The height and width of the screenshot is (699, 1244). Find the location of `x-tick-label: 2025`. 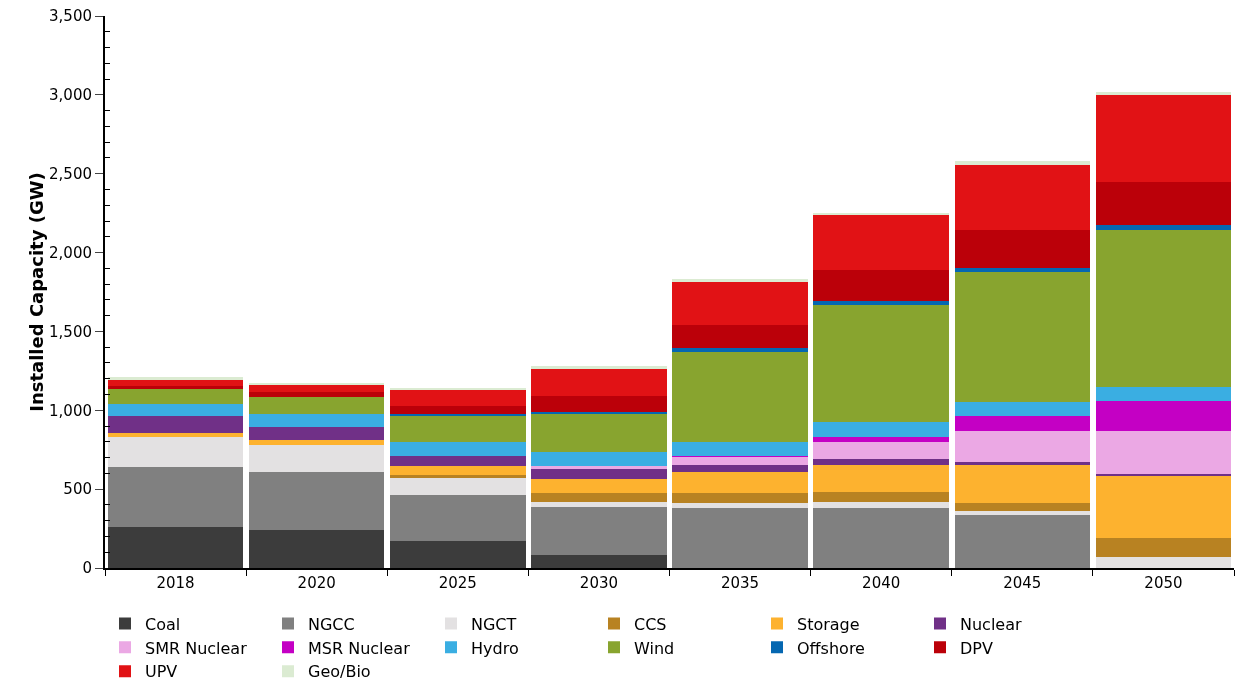

x-tick-label: 2025 is located at coordinates (457, 583).